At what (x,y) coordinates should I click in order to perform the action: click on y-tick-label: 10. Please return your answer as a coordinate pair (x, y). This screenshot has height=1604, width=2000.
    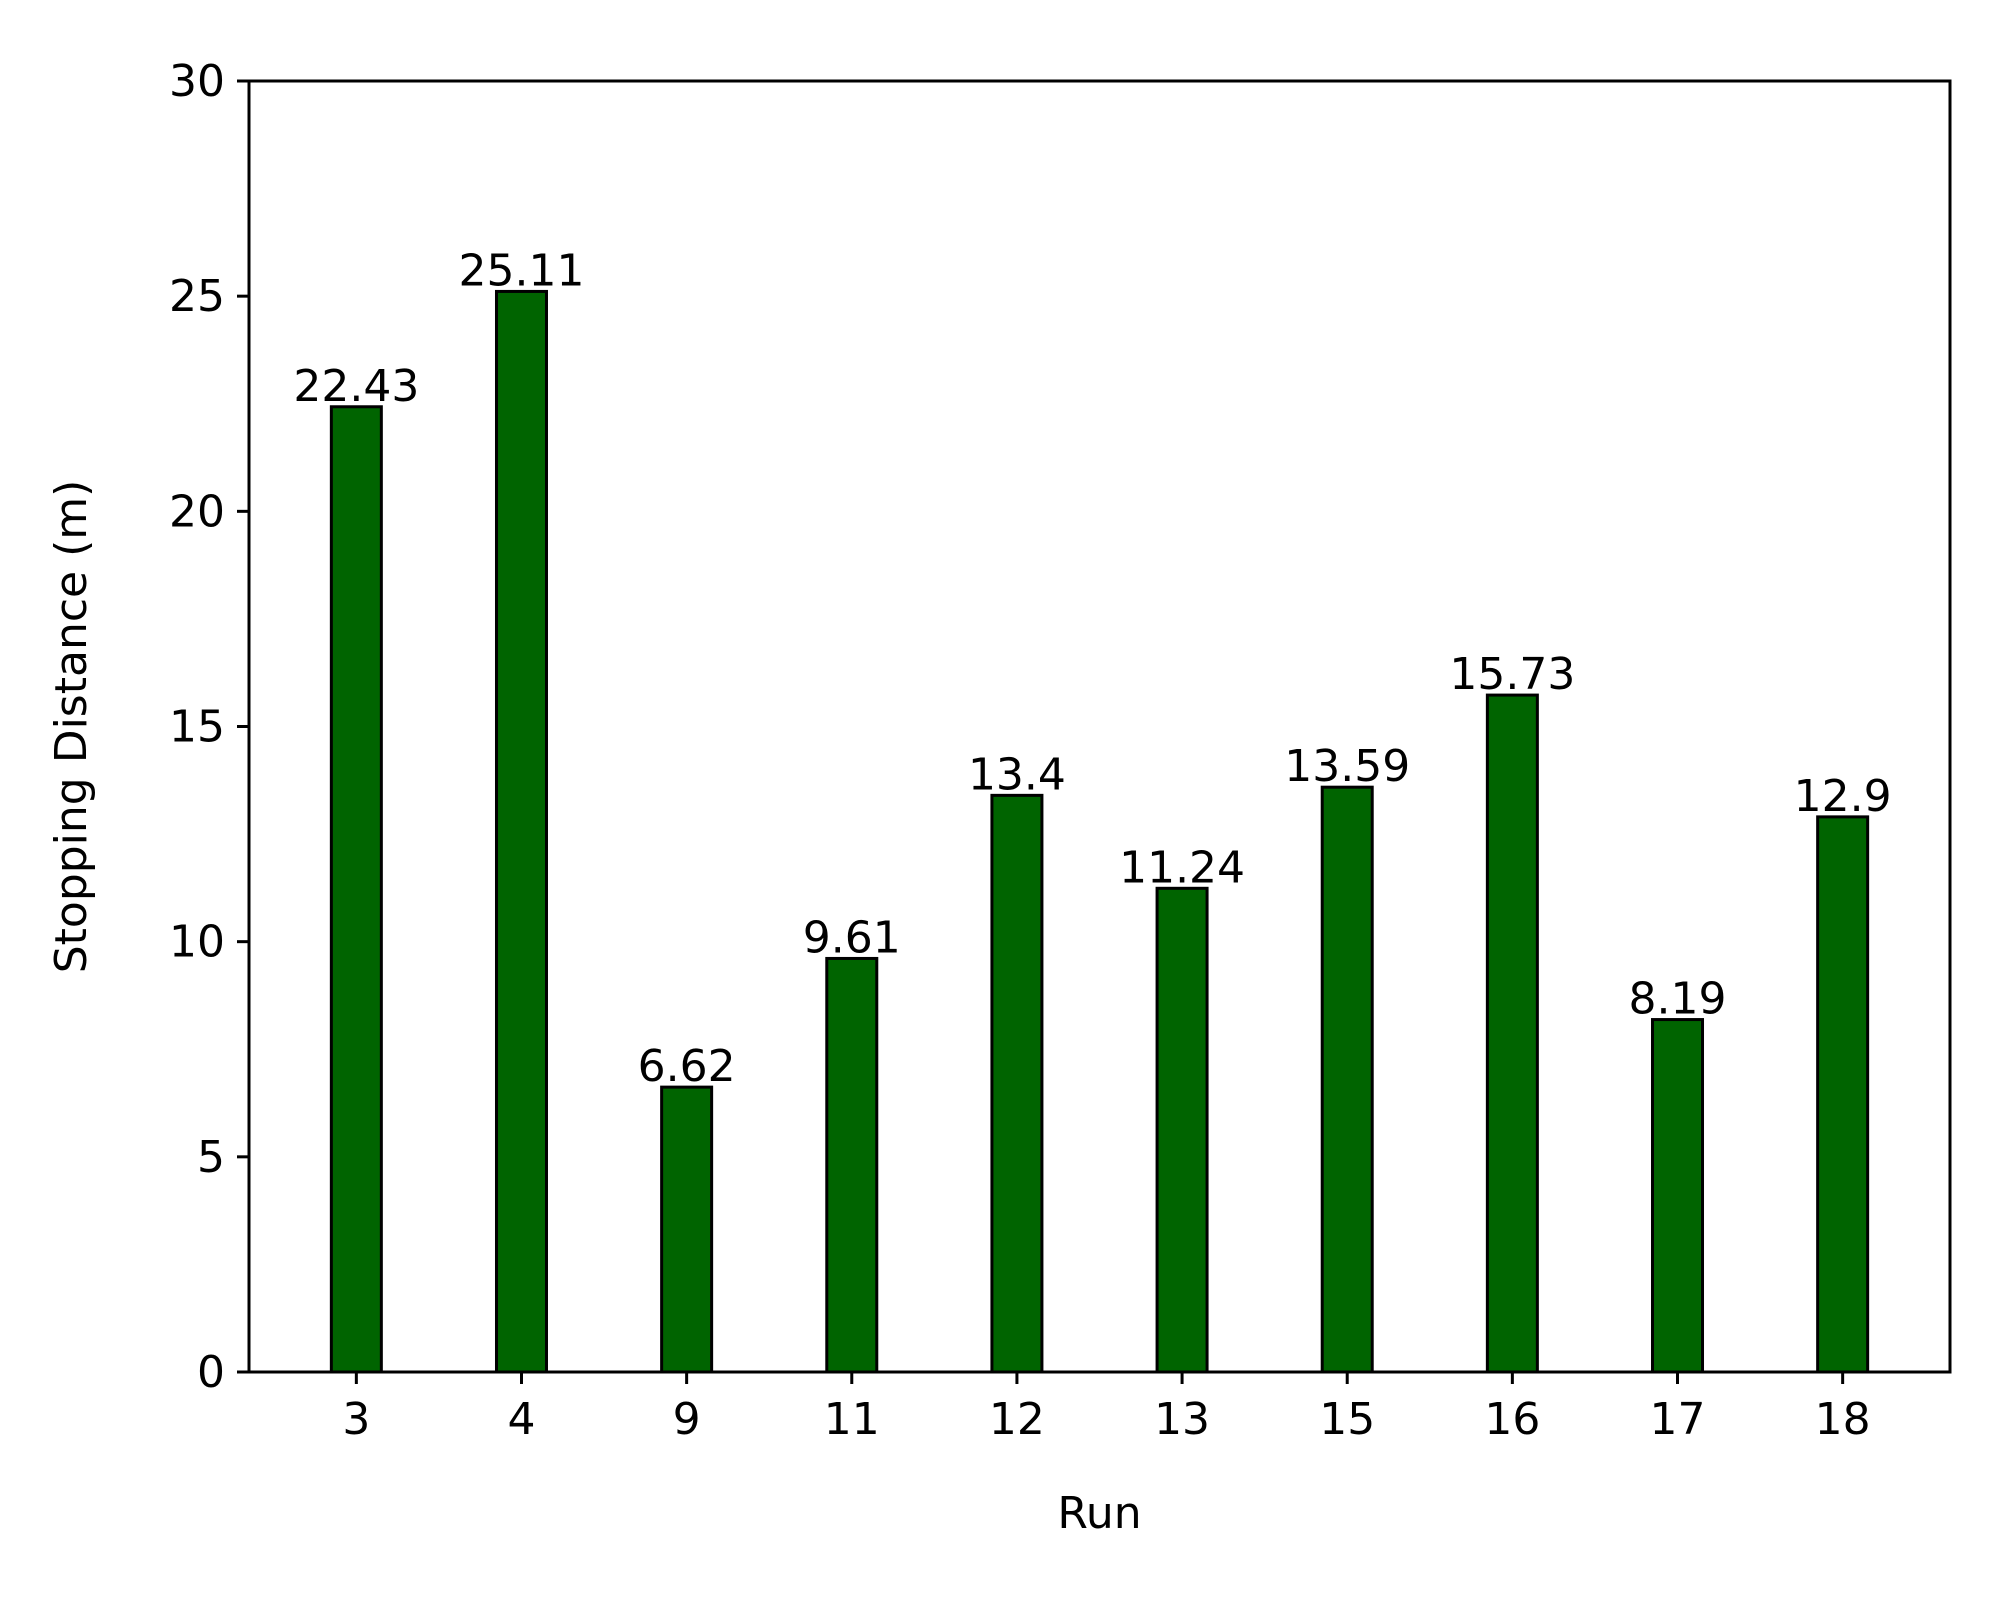
    Looking at the image, I should click on (197, 942).